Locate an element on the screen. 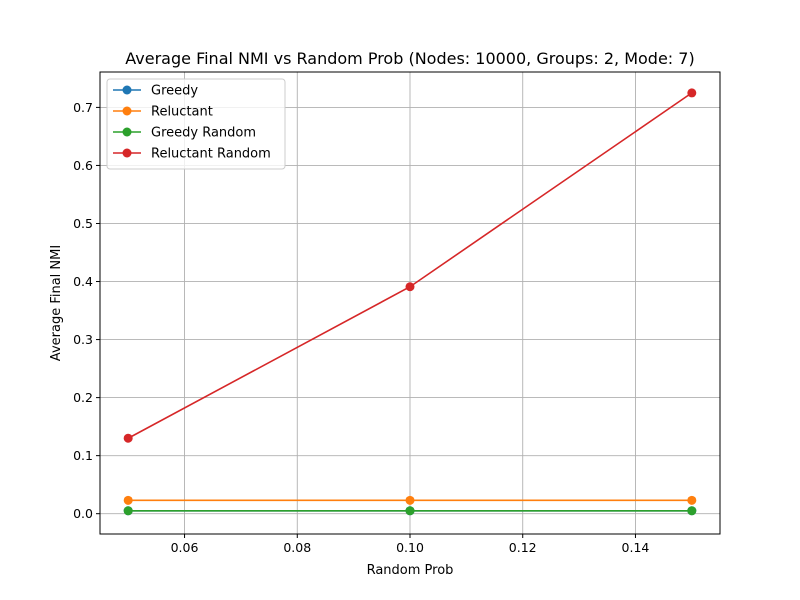 The image size is (800, 600). y-axis-label: Average Final NMI is located at coordinates (56, 303).